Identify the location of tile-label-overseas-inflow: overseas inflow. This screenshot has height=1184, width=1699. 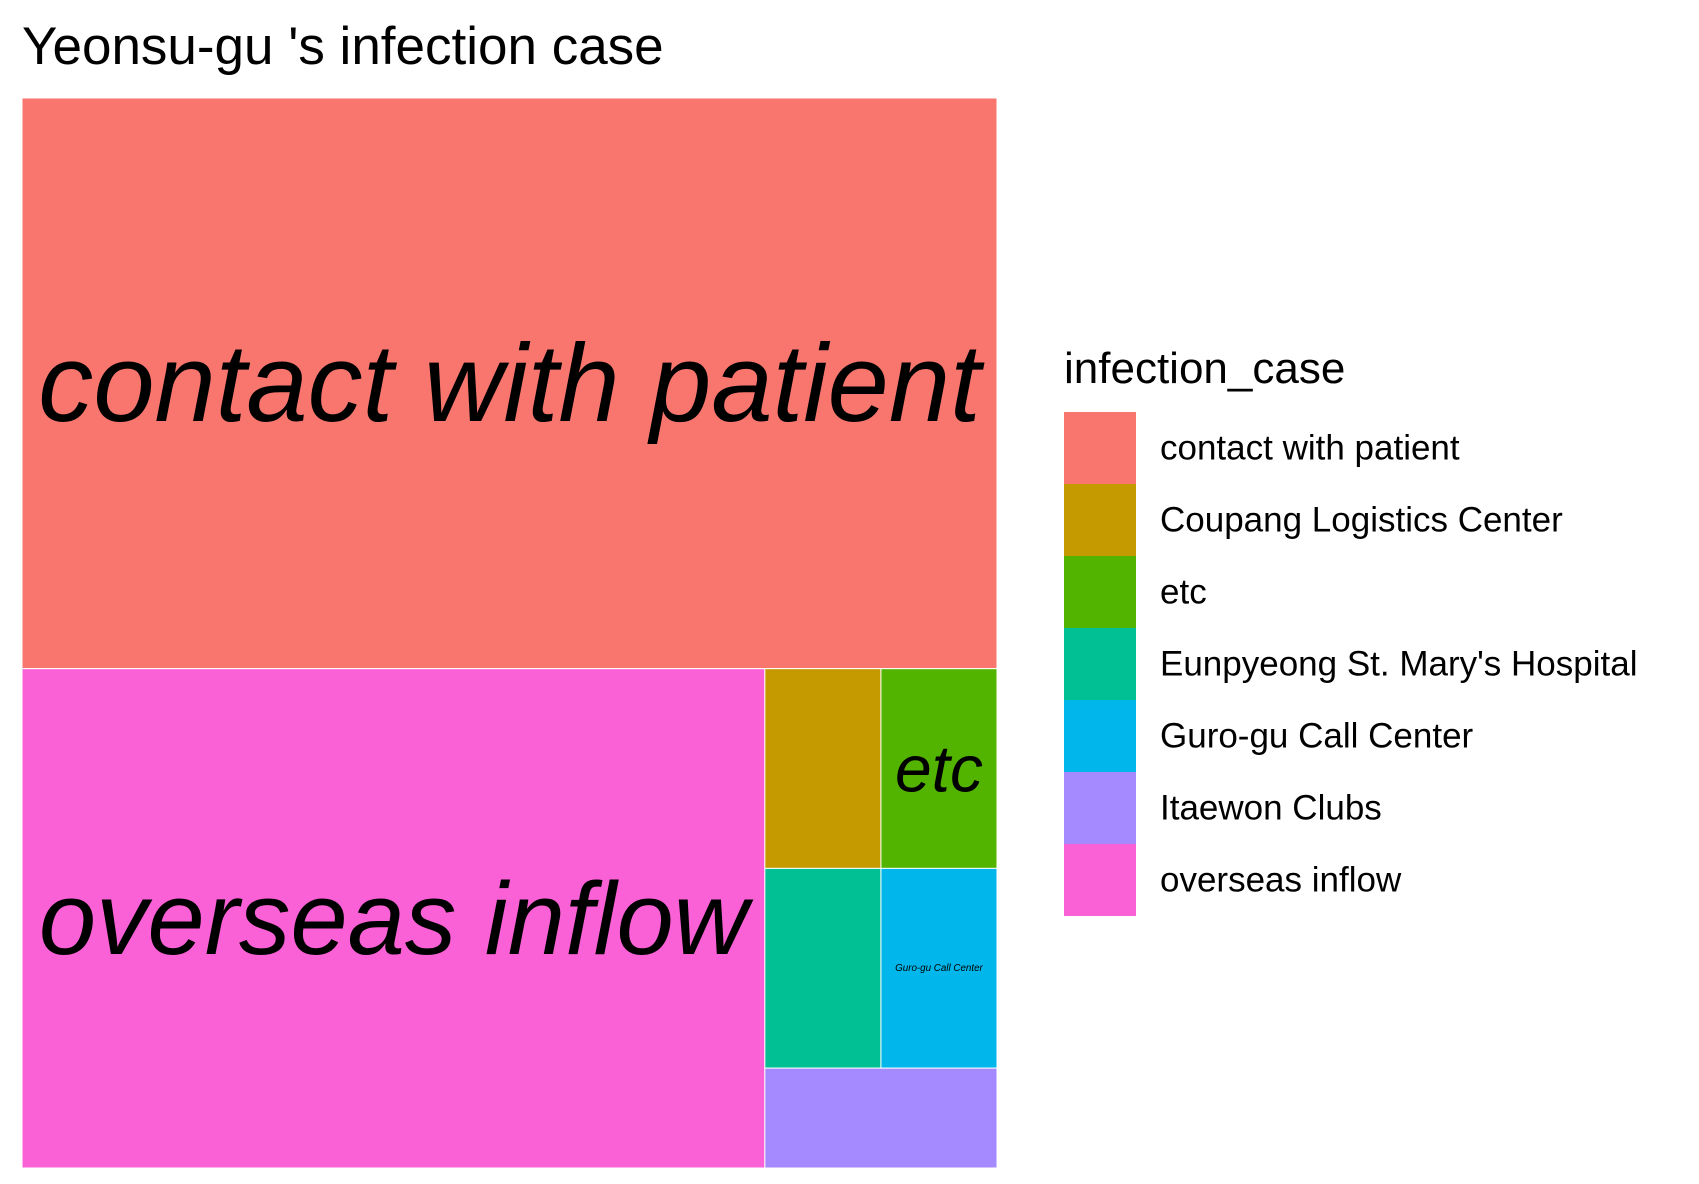
(396, 918).